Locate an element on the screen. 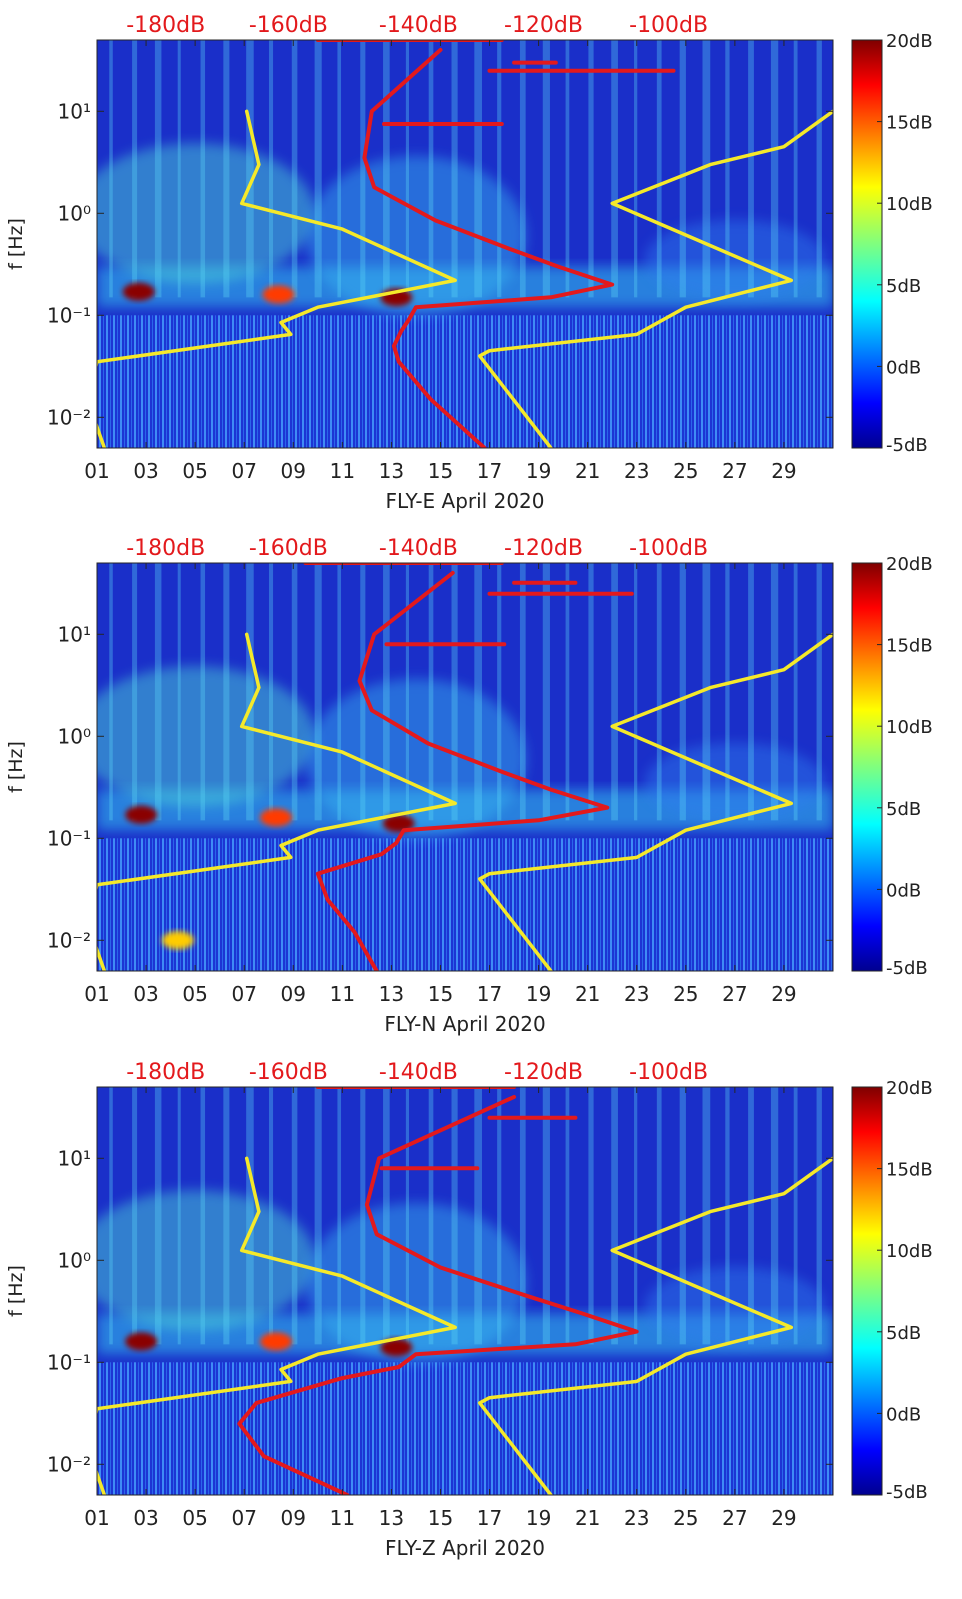 Image resolution: width=962 pixels, height=1599 pixels. x-tick-label: 23 is located at coordinates (636, 1518).